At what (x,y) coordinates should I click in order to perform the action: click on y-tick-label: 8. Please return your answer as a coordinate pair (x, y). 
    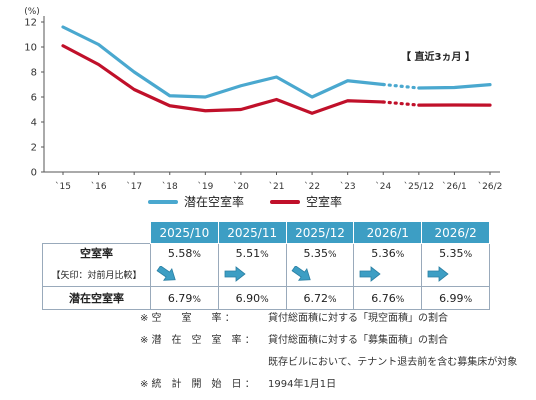
    Looking at the image, I should click on (34, 73).